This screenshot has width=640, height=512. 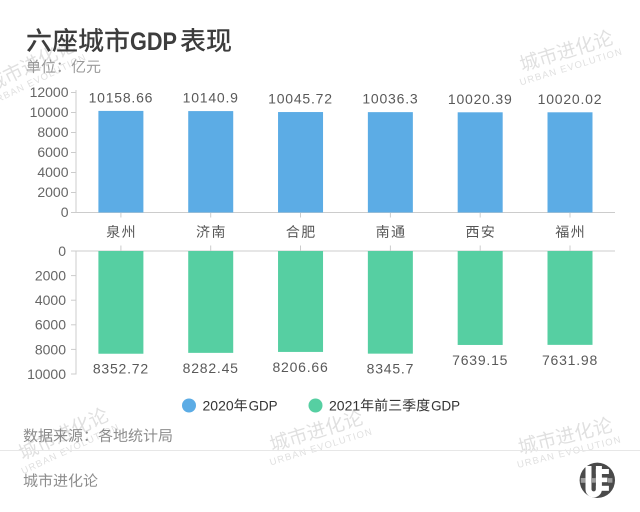 I want to click on svg-text: 2020, so click(x=218, y=405).